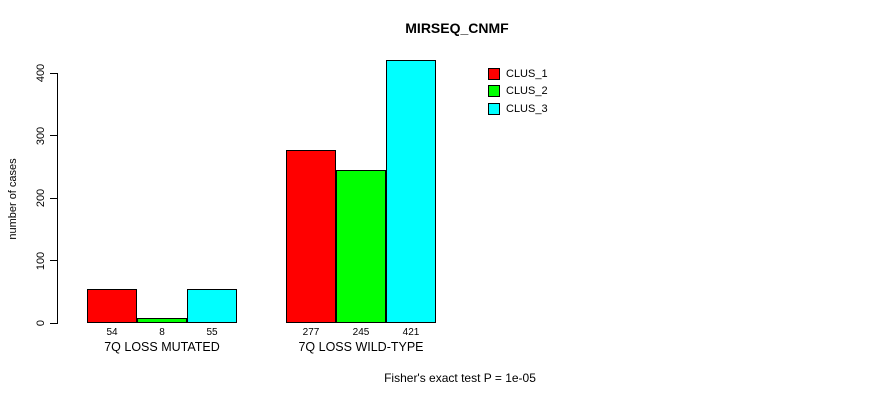 The image size is (890, 400). Describe the element at coordinates (361, 246) in the screenshot. I see `bar-clus_2-group2` at that location.